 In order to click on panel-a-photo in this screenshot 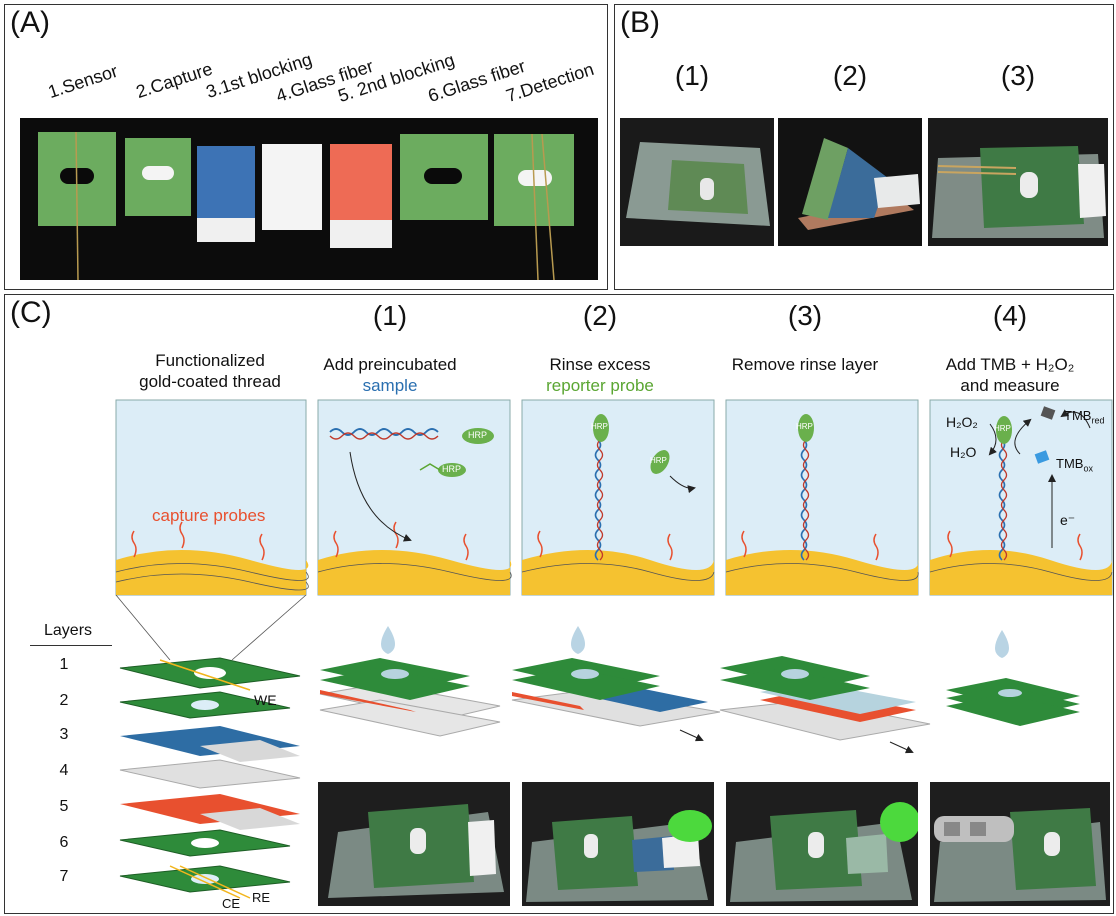, I will do `click(309, 199)`.